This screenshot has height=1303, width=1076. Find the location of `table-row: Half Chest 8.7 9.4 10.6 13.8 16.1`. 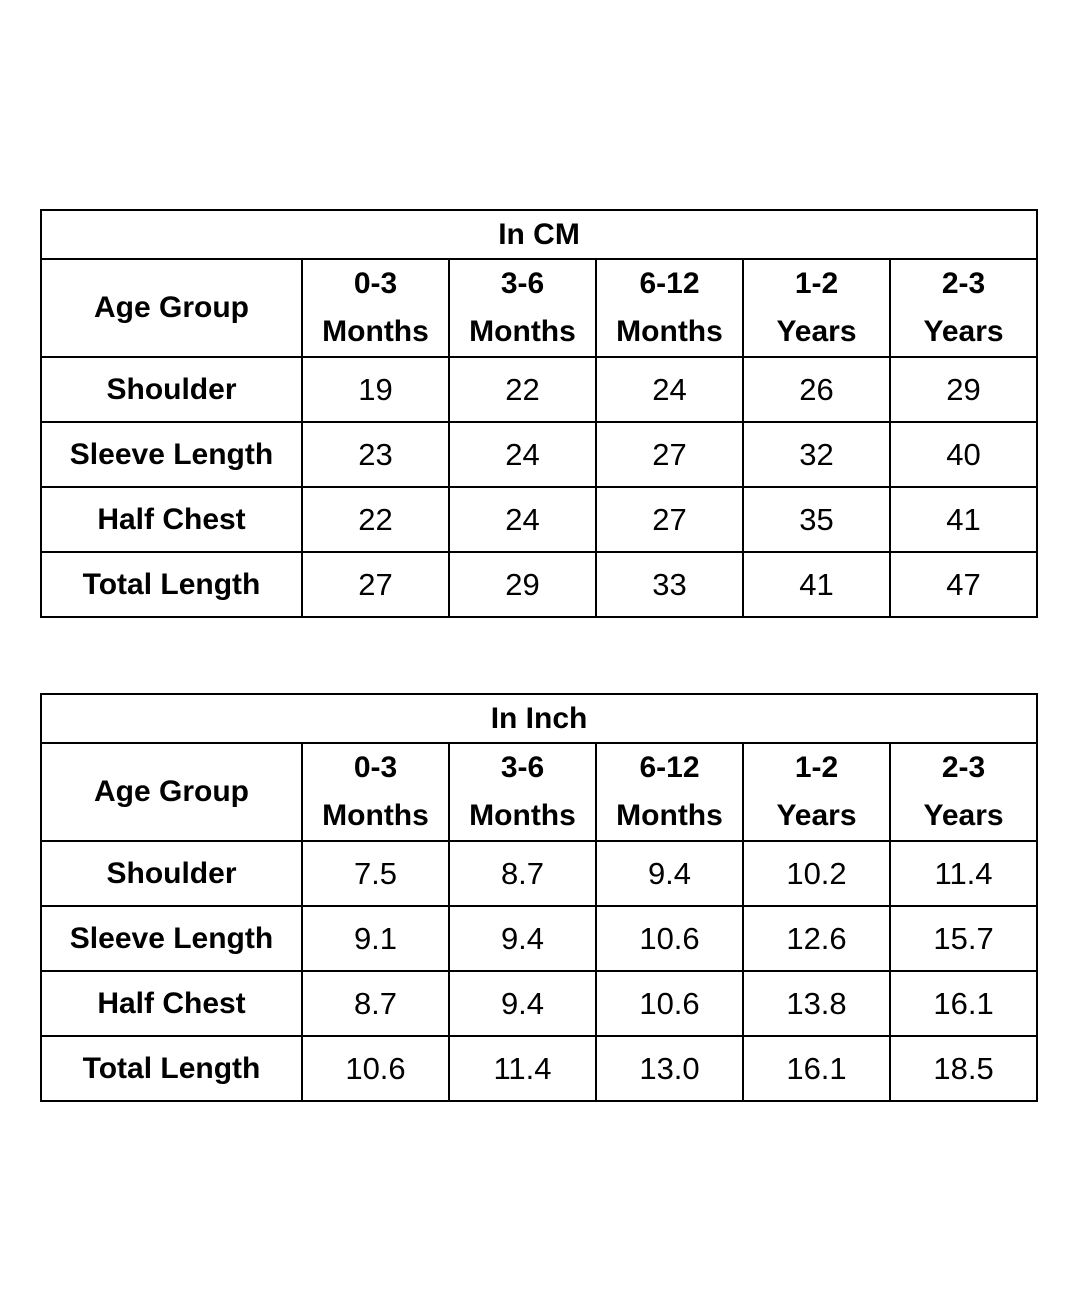

table-row: Half Chest 8.7 9.4 10.6 13.8 16.1 is located at coordinates (539, 1003).